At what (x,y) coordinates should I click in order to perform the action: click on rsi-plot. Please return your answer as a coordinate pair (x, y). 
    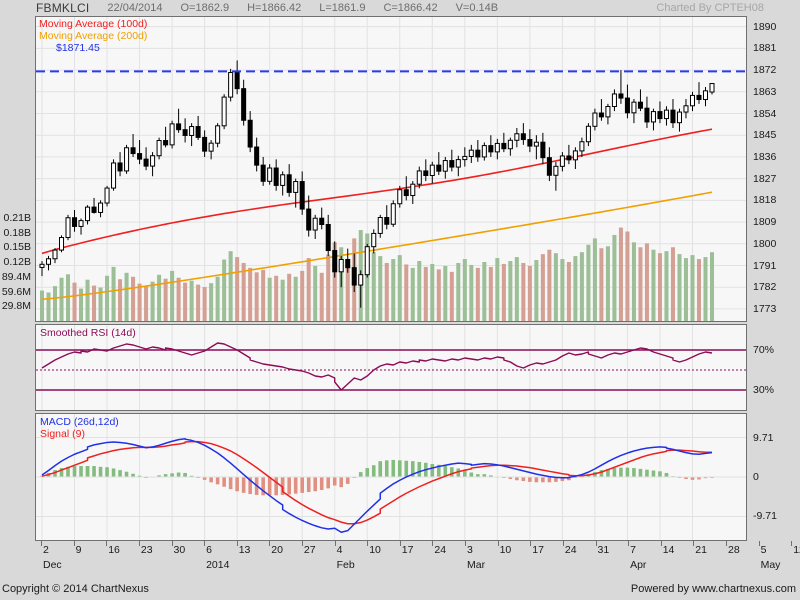
    Looking at the image, I should click on (391, 367).